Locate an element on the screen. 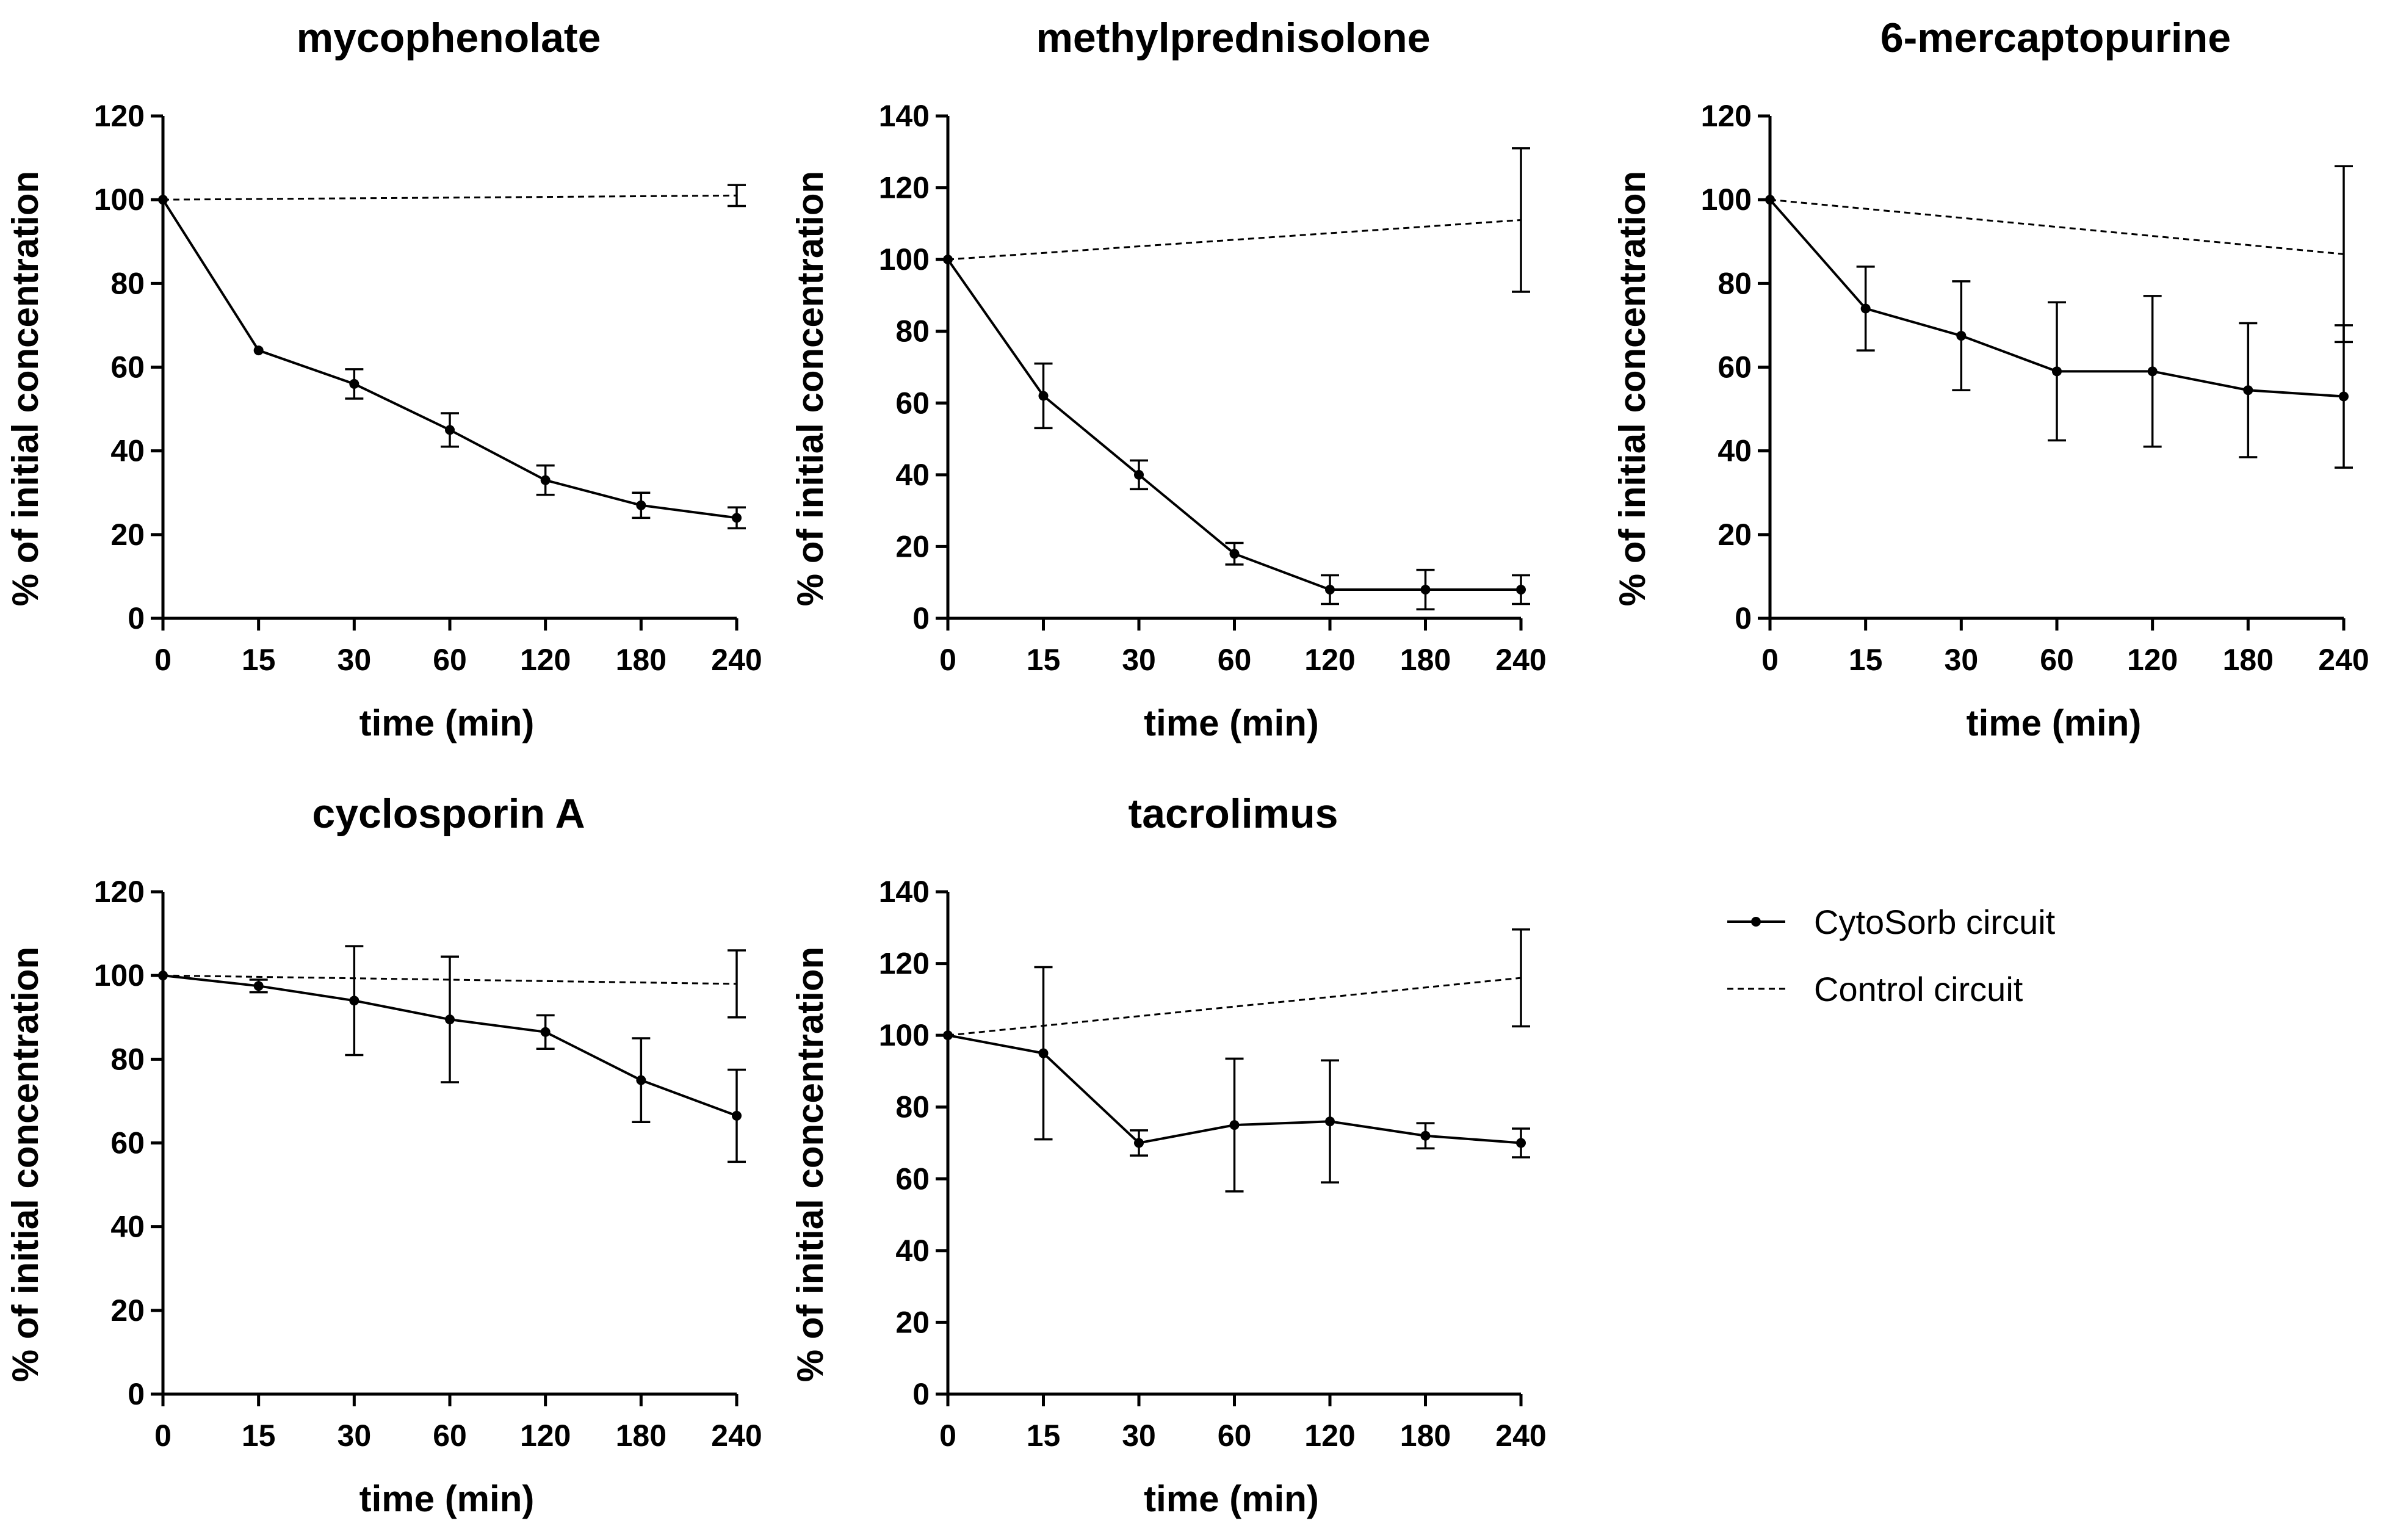 The image size is (2384, 1540). y-tick-label-tacrolimus-60: 60 is located at coordinates (912, 1179).